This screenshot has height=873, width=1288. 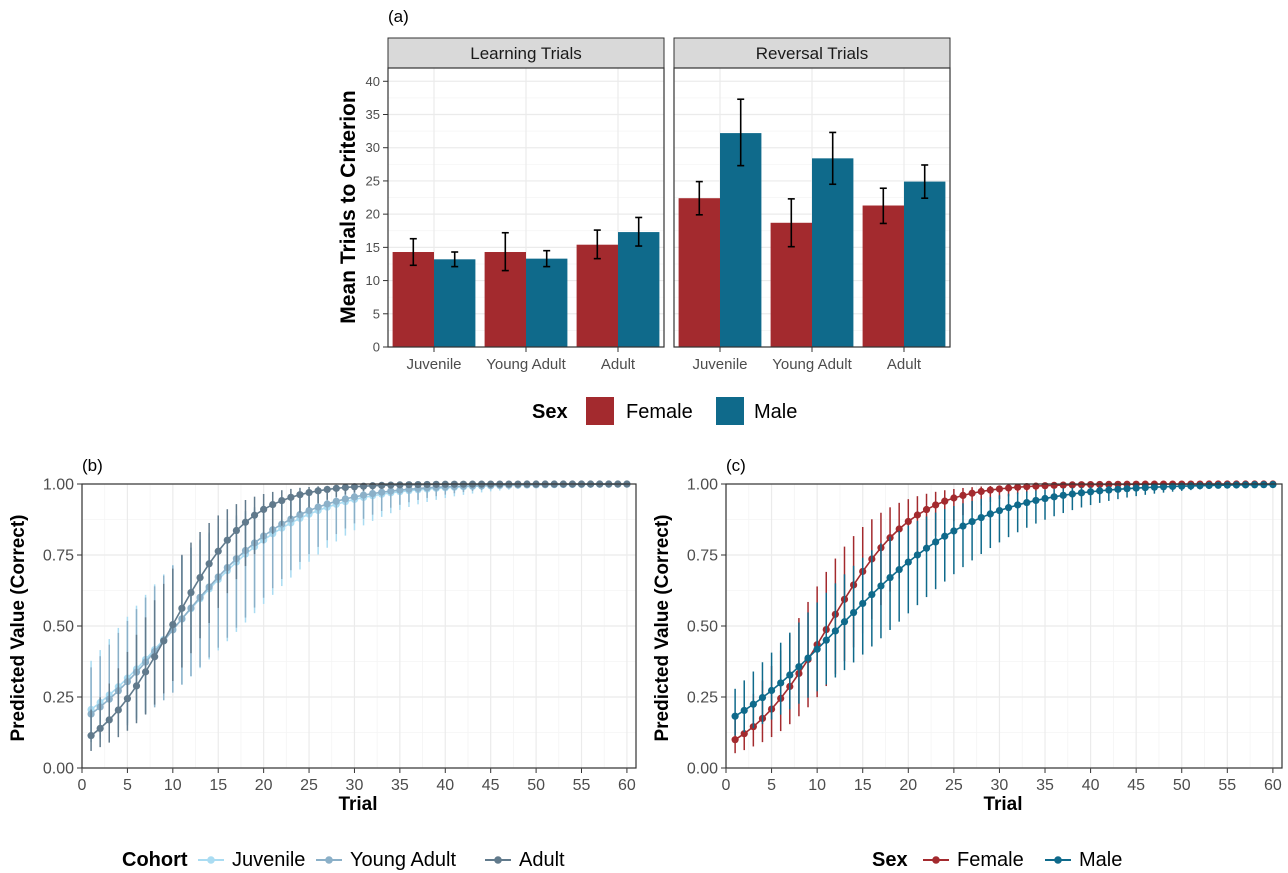 What do you see at coordinates (890, 860) in the screenshot?
I see `legend-title: Sex` at bounding box center [890, 860].